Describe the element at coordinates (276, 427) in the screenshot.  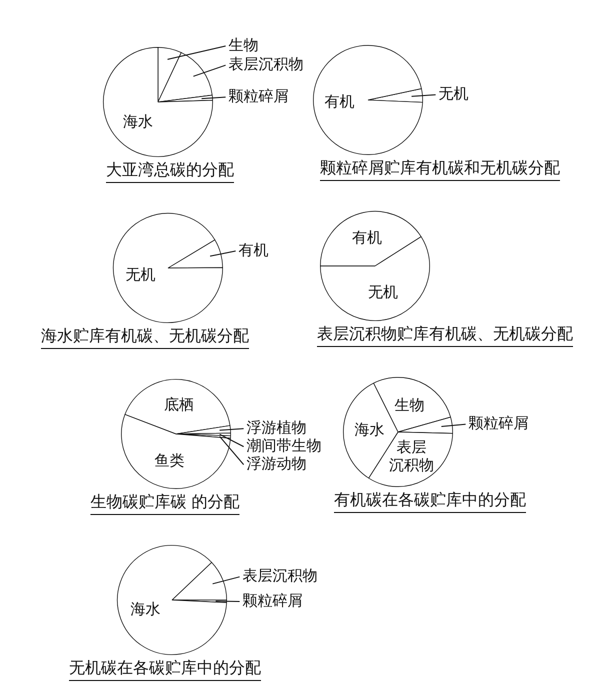
I see `slice-label: 浮游植物` at that location.